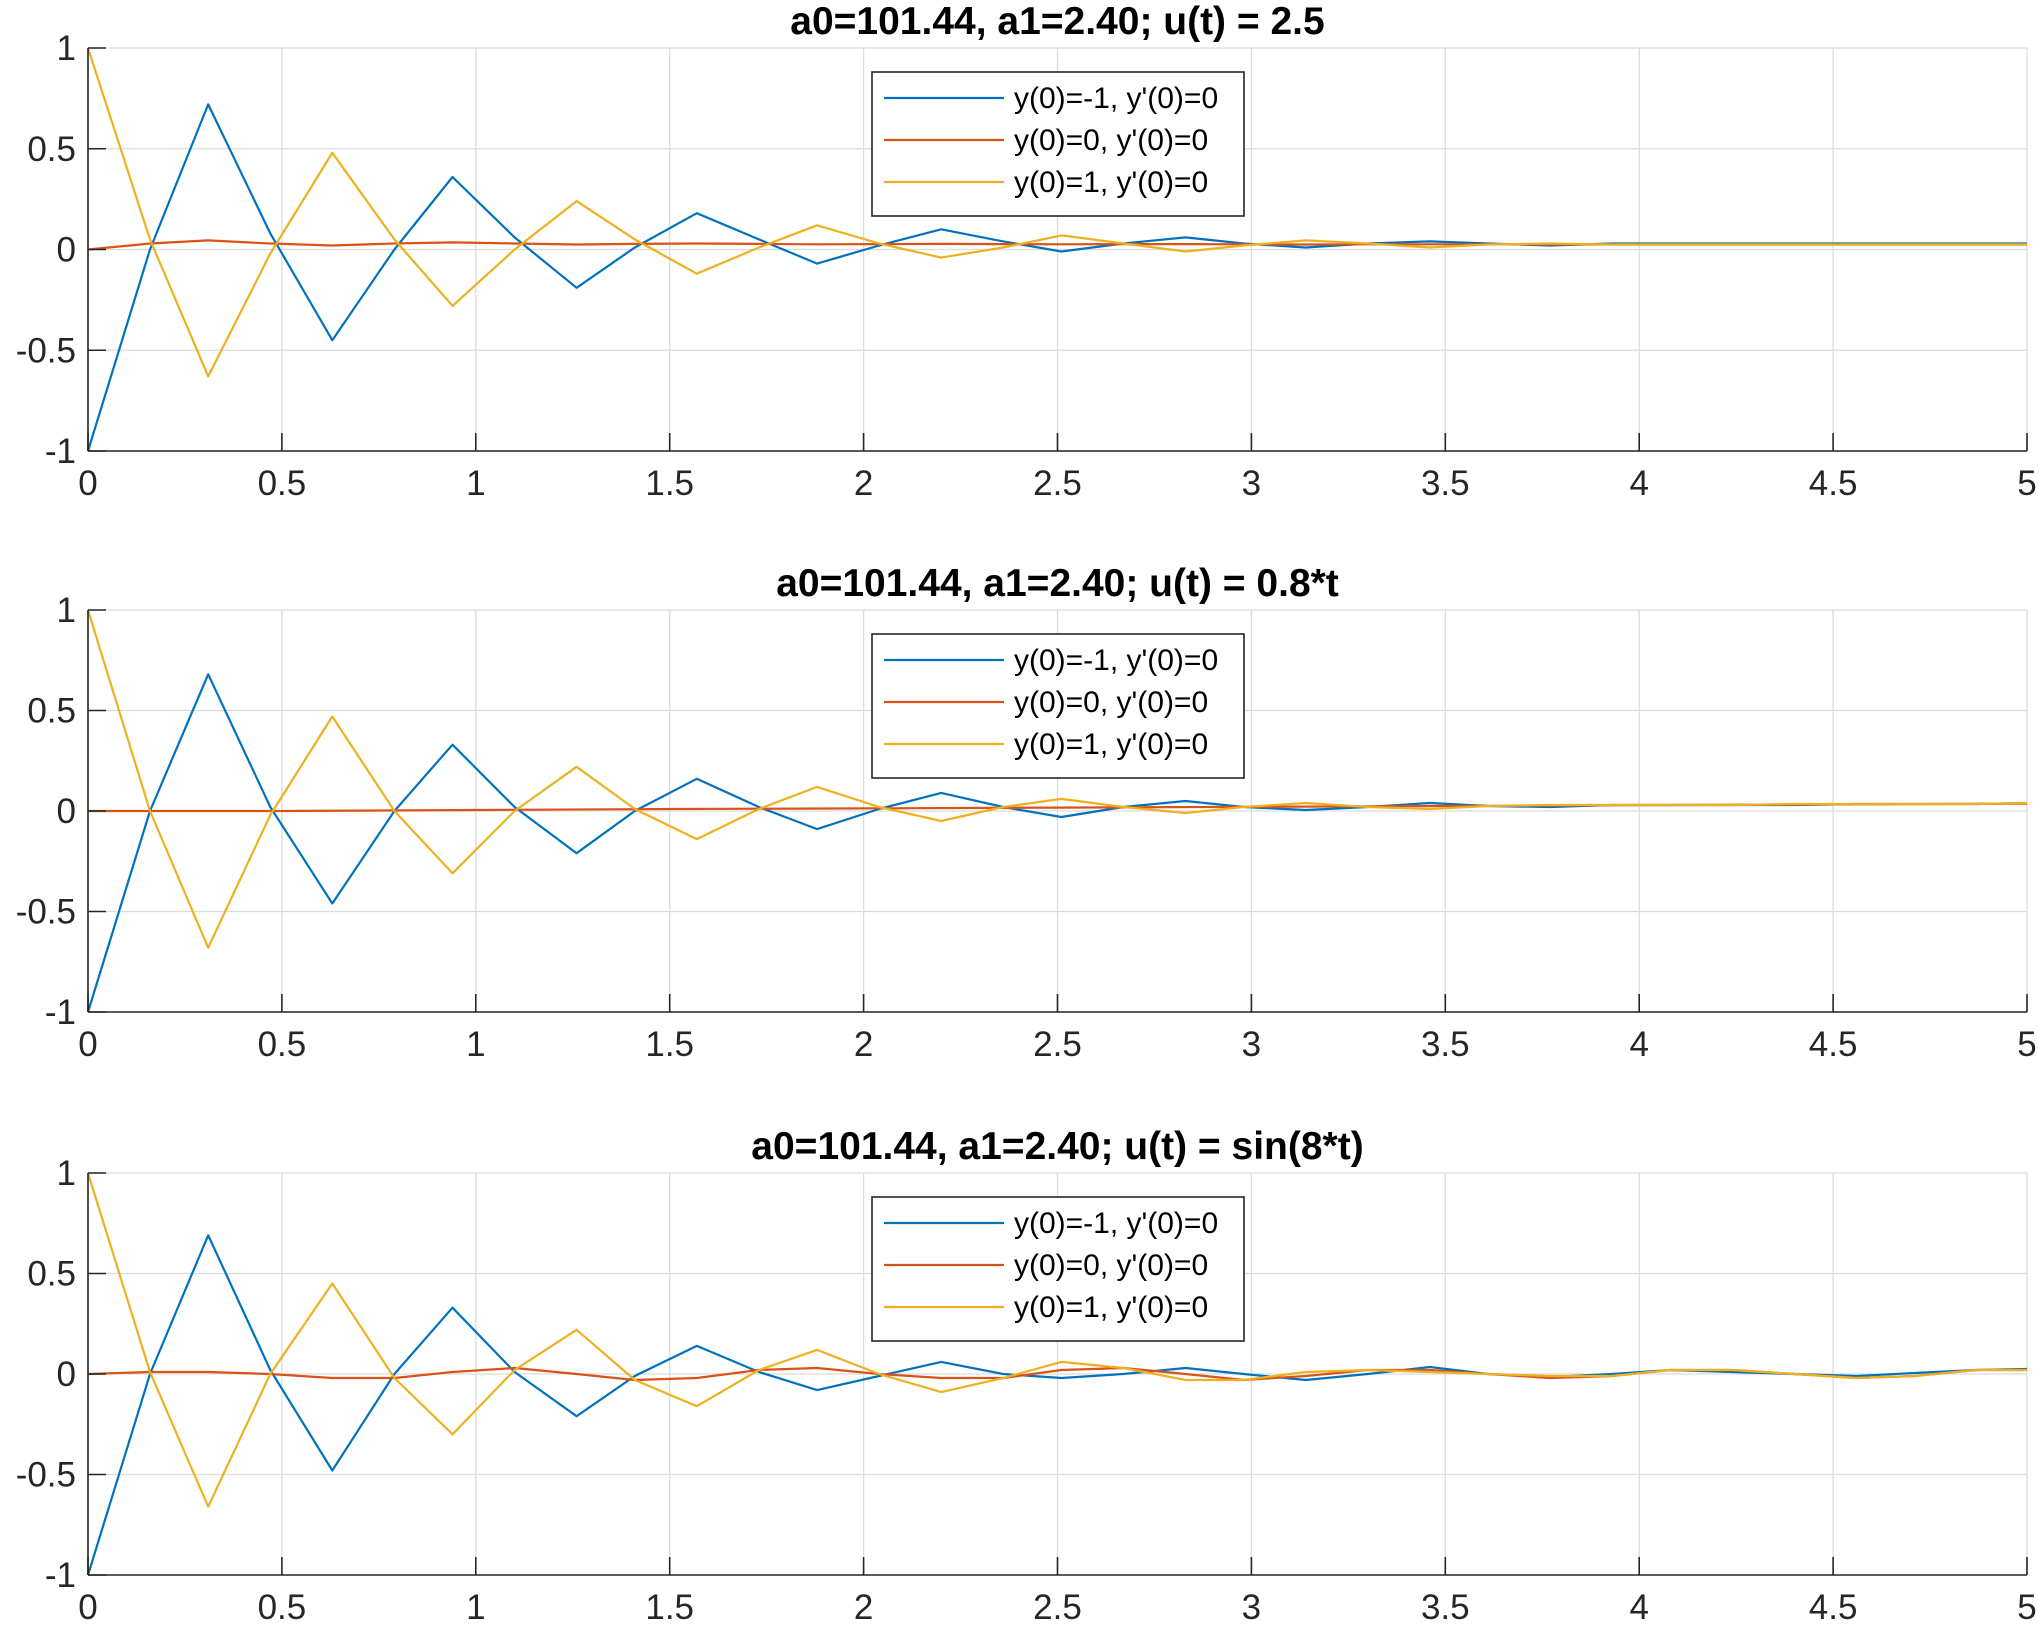 The image size is (2039, 1631). I want to click on chart-title: a0=101.44, a1=2.40; u(t) = 0.8*t, so click(1057, 583).